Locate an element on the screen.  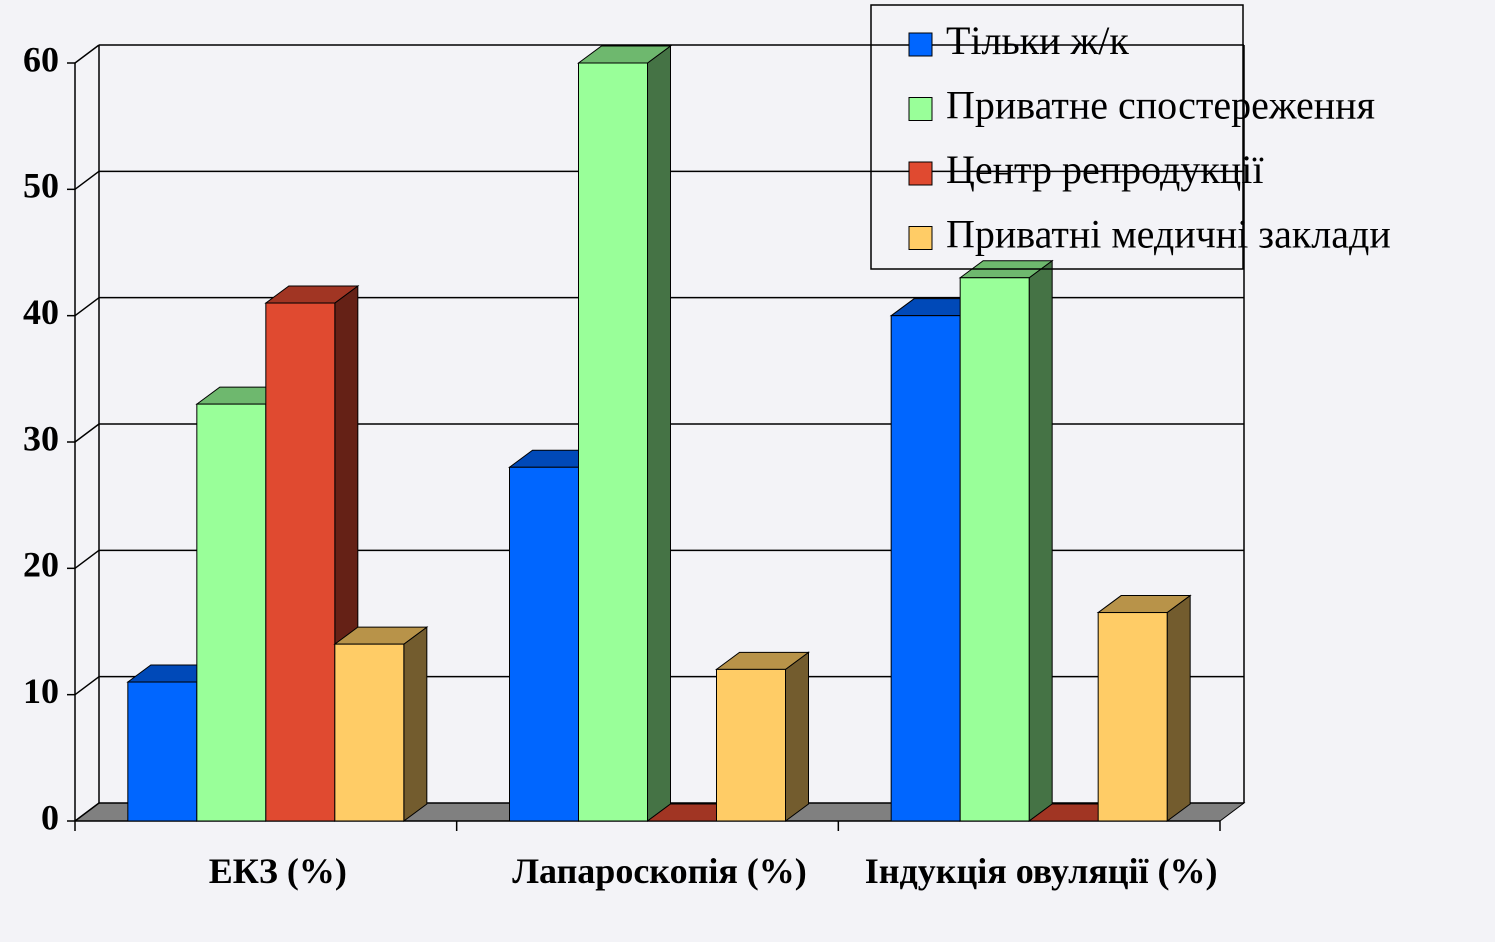
x-tick-label: Індукція овуляції (%) is located at coordinates (1041, 871).